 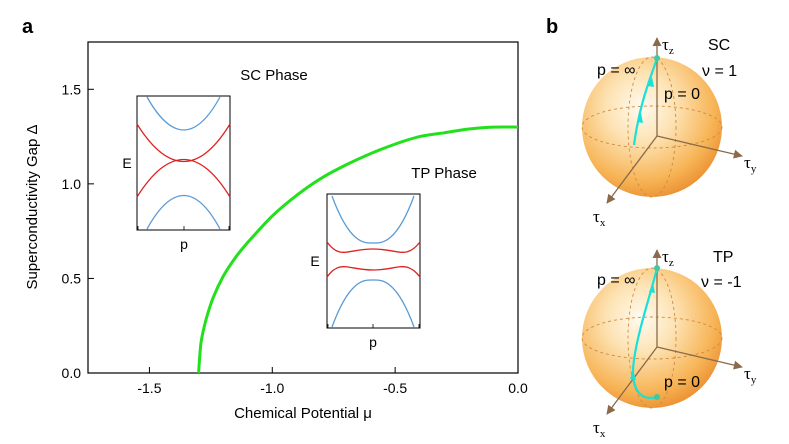 What do you see at coordinates (444, 173) in the screenshot?
I see `tp-phase-annotation: TP Phase` at bounding box center [444, 173].